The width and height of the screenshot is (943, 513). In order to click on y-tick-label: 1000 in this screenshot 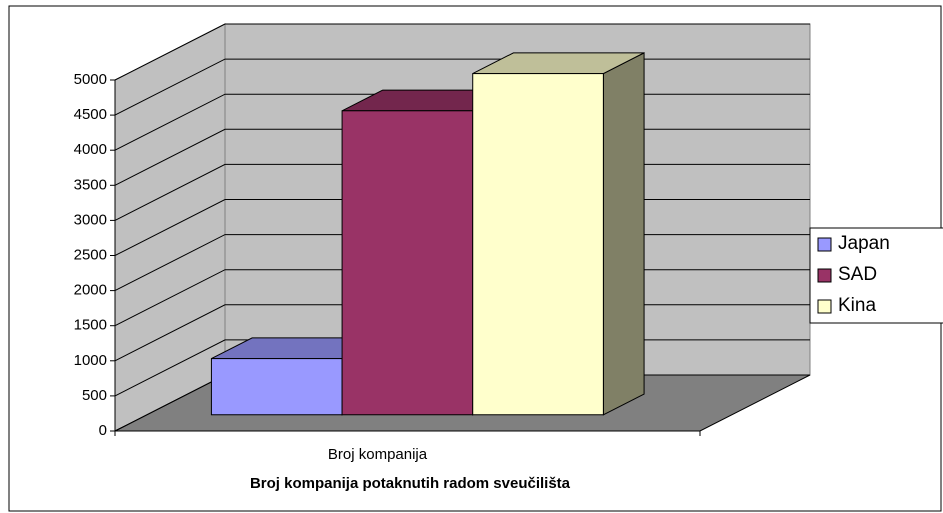, I will do `click(90, 360)`.